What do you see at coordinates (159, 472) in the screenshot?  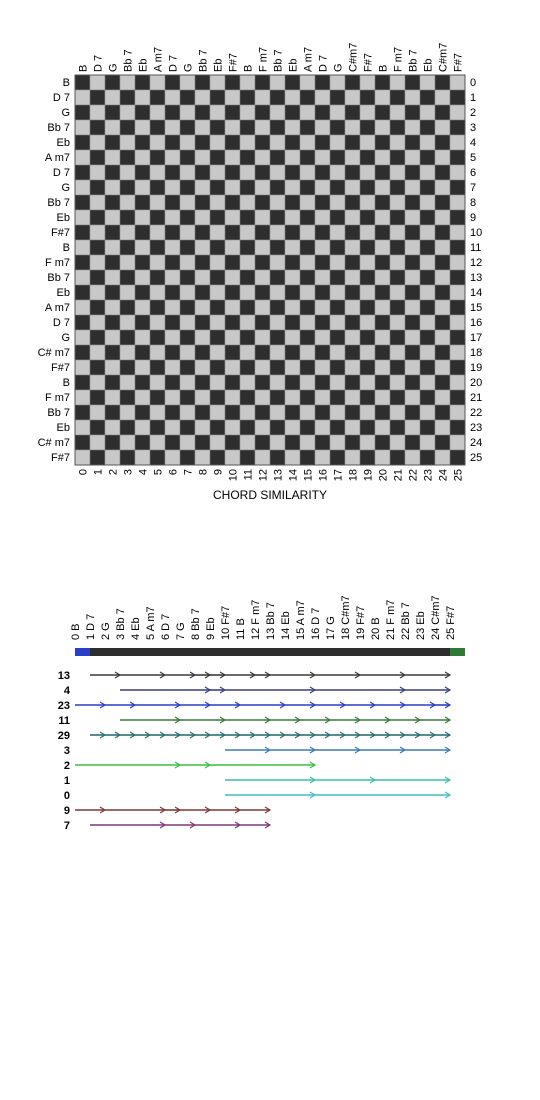 I see `matrix-col-index: 5` at bounding box center [159, 472].